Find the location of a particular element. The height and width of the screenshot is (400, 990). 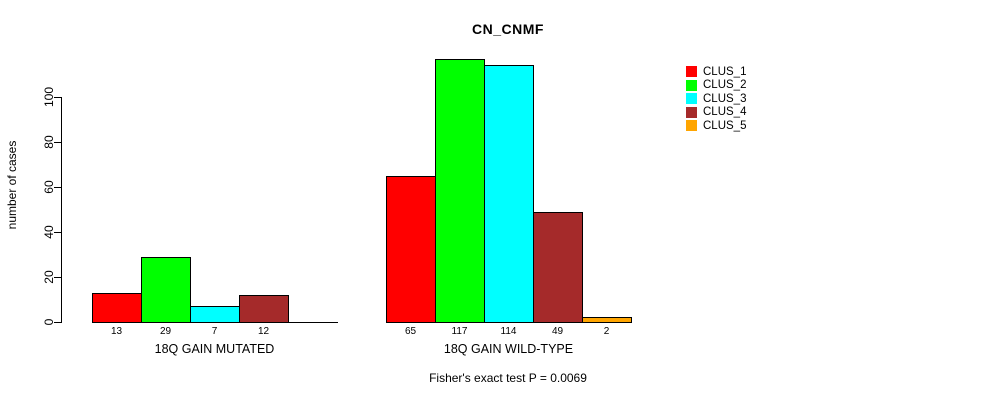

legend-label: CLUS_1 is located at coordinates (725, 71).